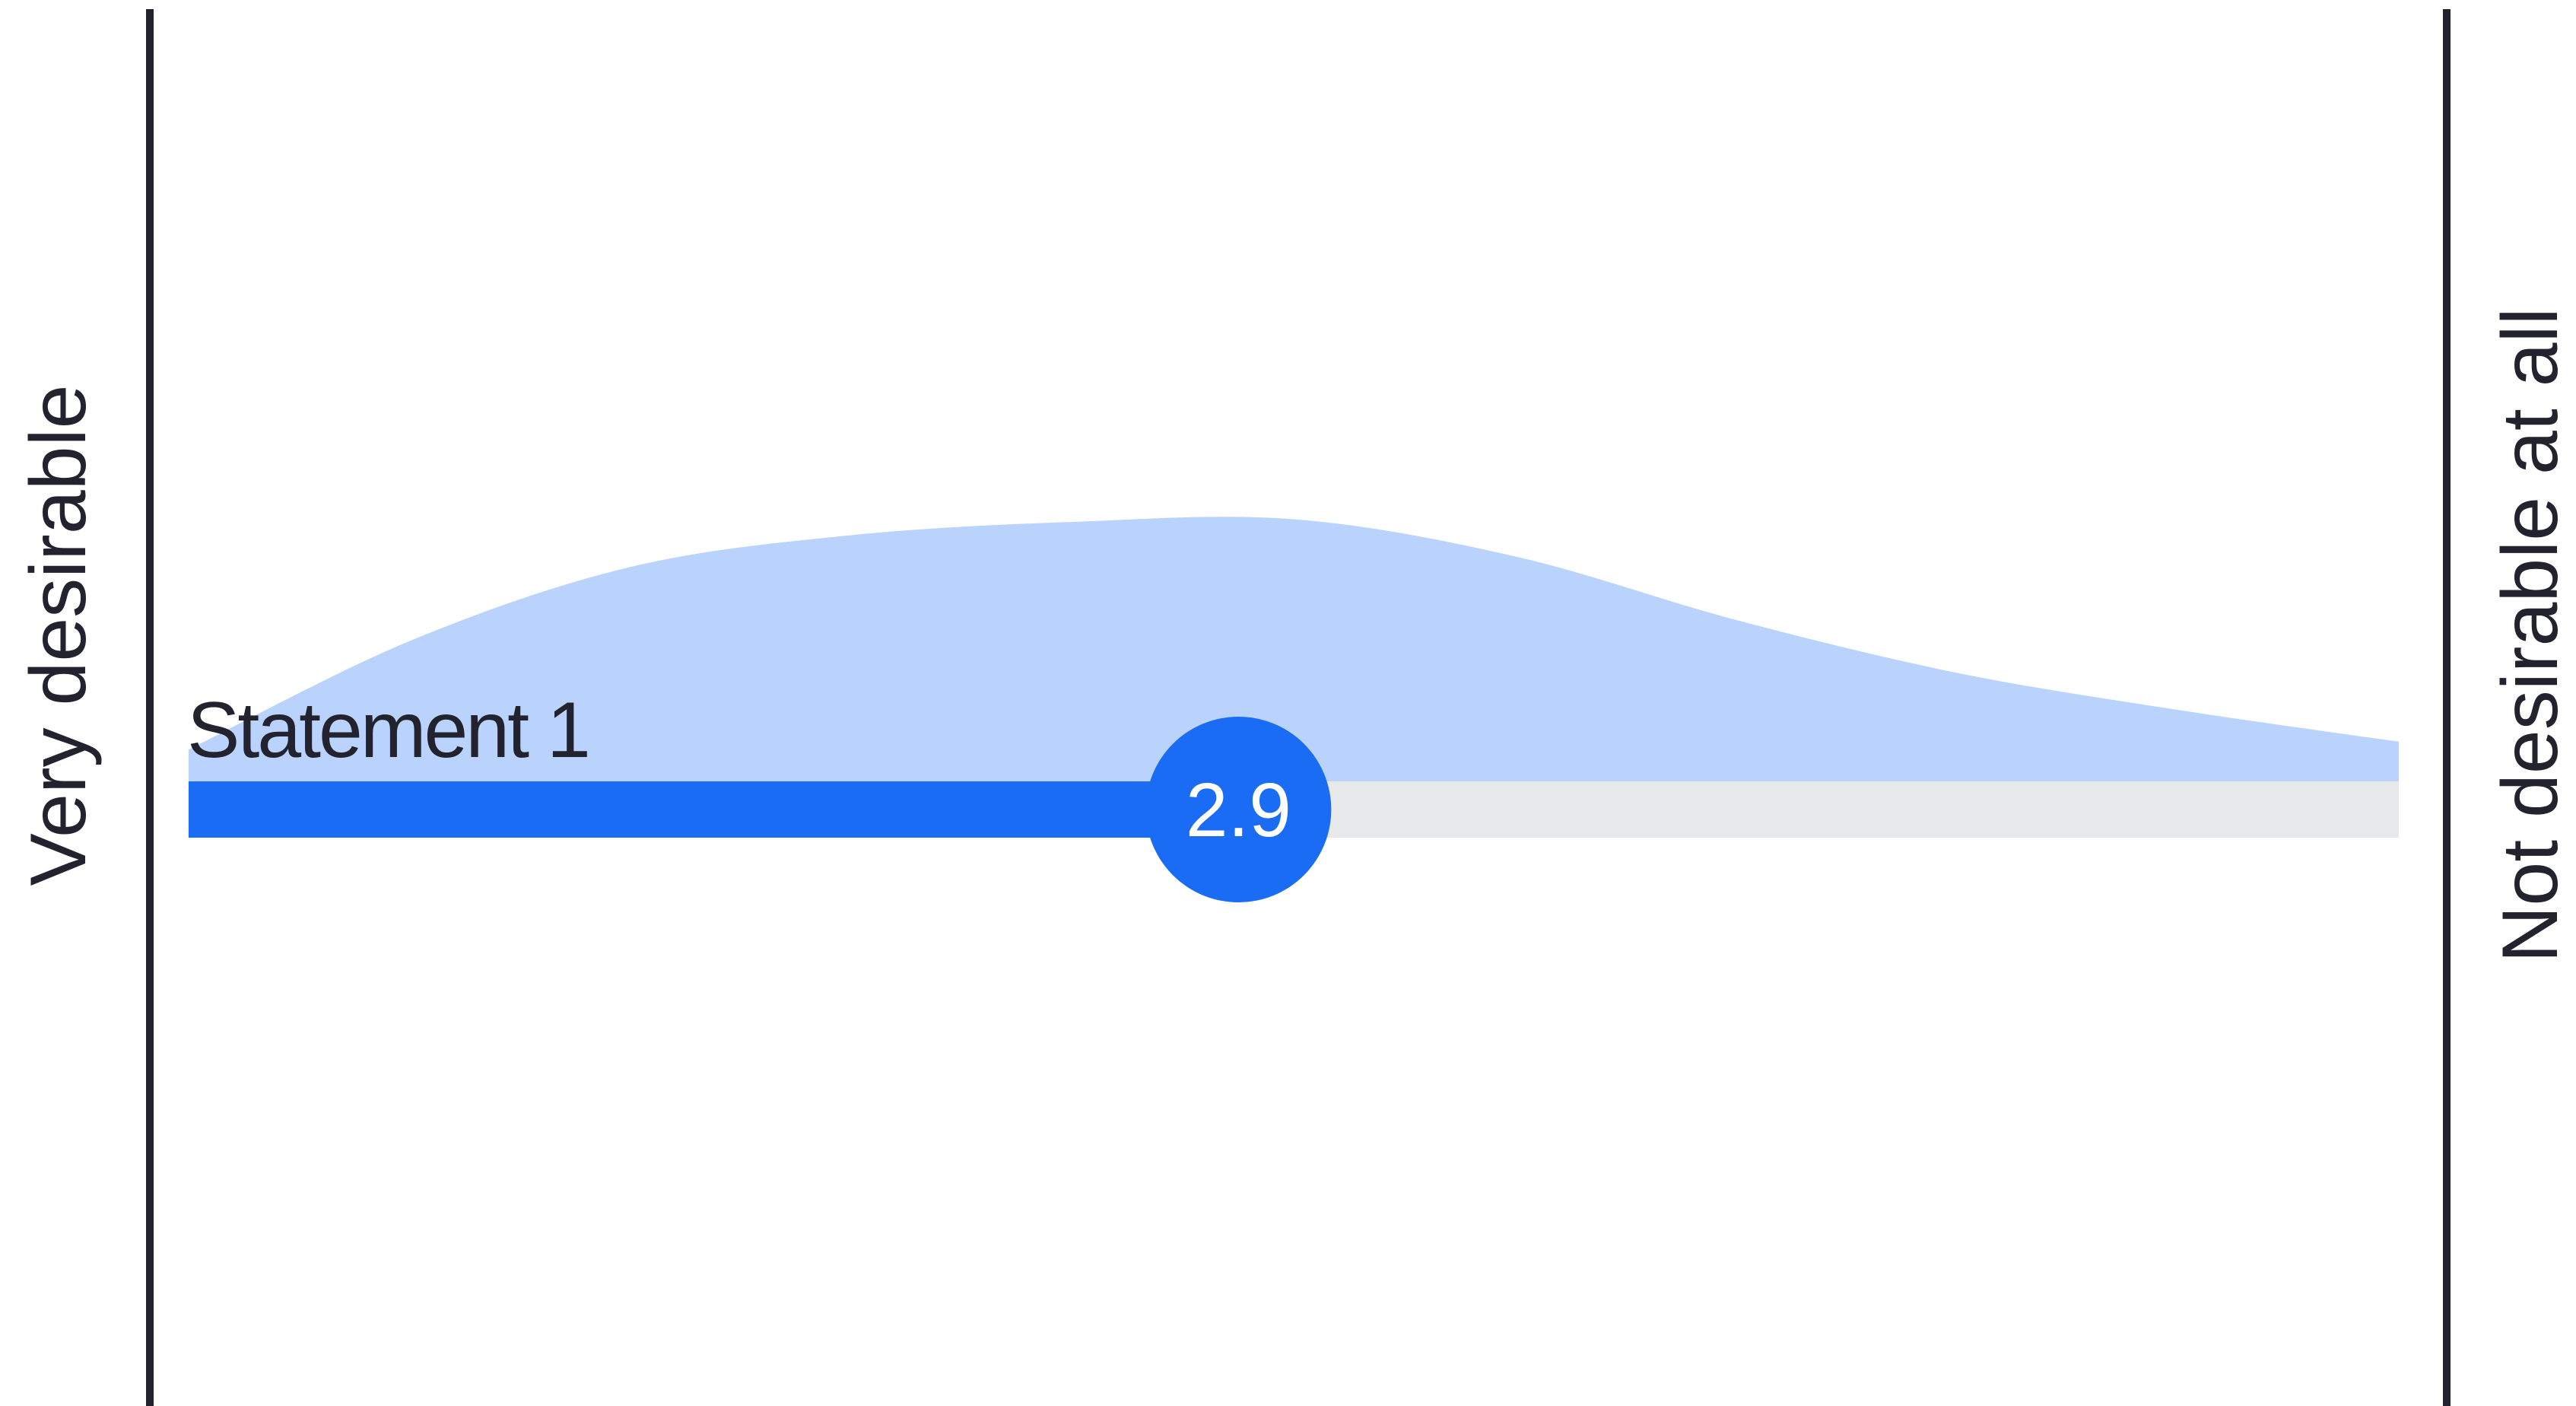 Image resolution: width=2576 pixels, height=1406 pixels. What do you see at coordinates (58, 635) in the screenshot?
I see `left-anchor-label: Very desirable` at bounding box center [58, 635].